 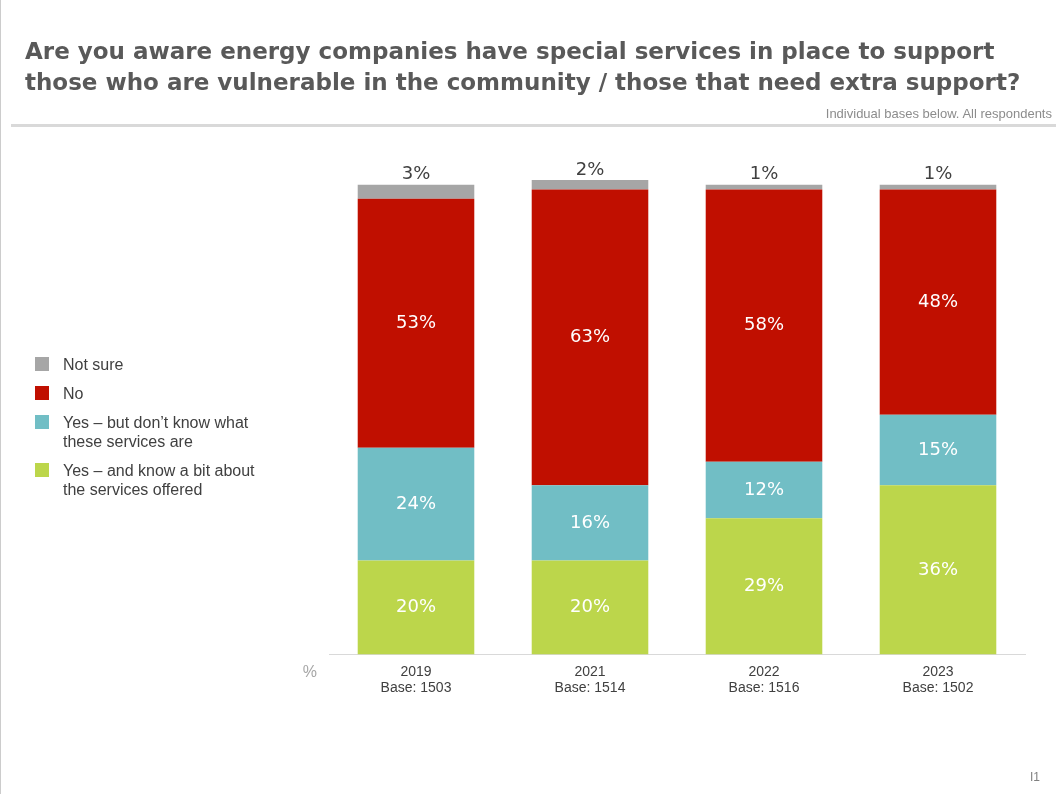 I want to click on data-label: 16%, so click(x=590, y=521).